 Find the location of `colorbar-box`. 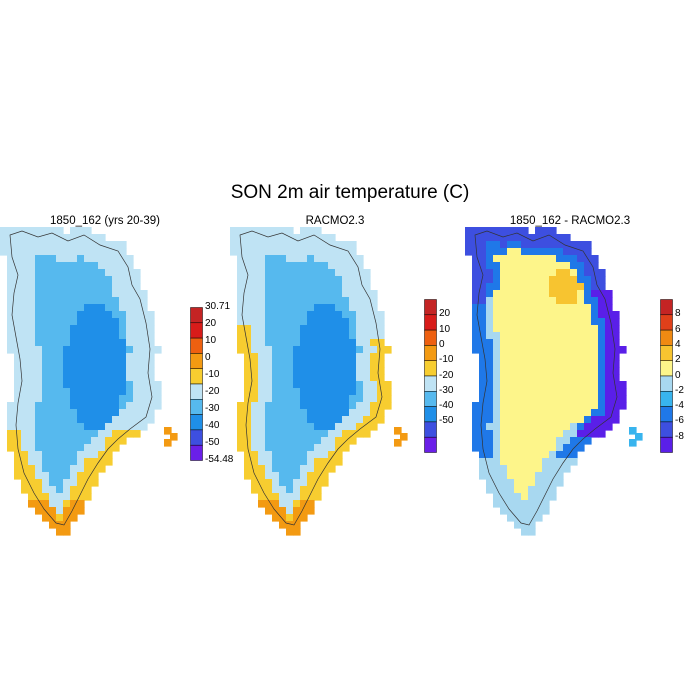

colorbar-box is located at coordinates (430, 353).